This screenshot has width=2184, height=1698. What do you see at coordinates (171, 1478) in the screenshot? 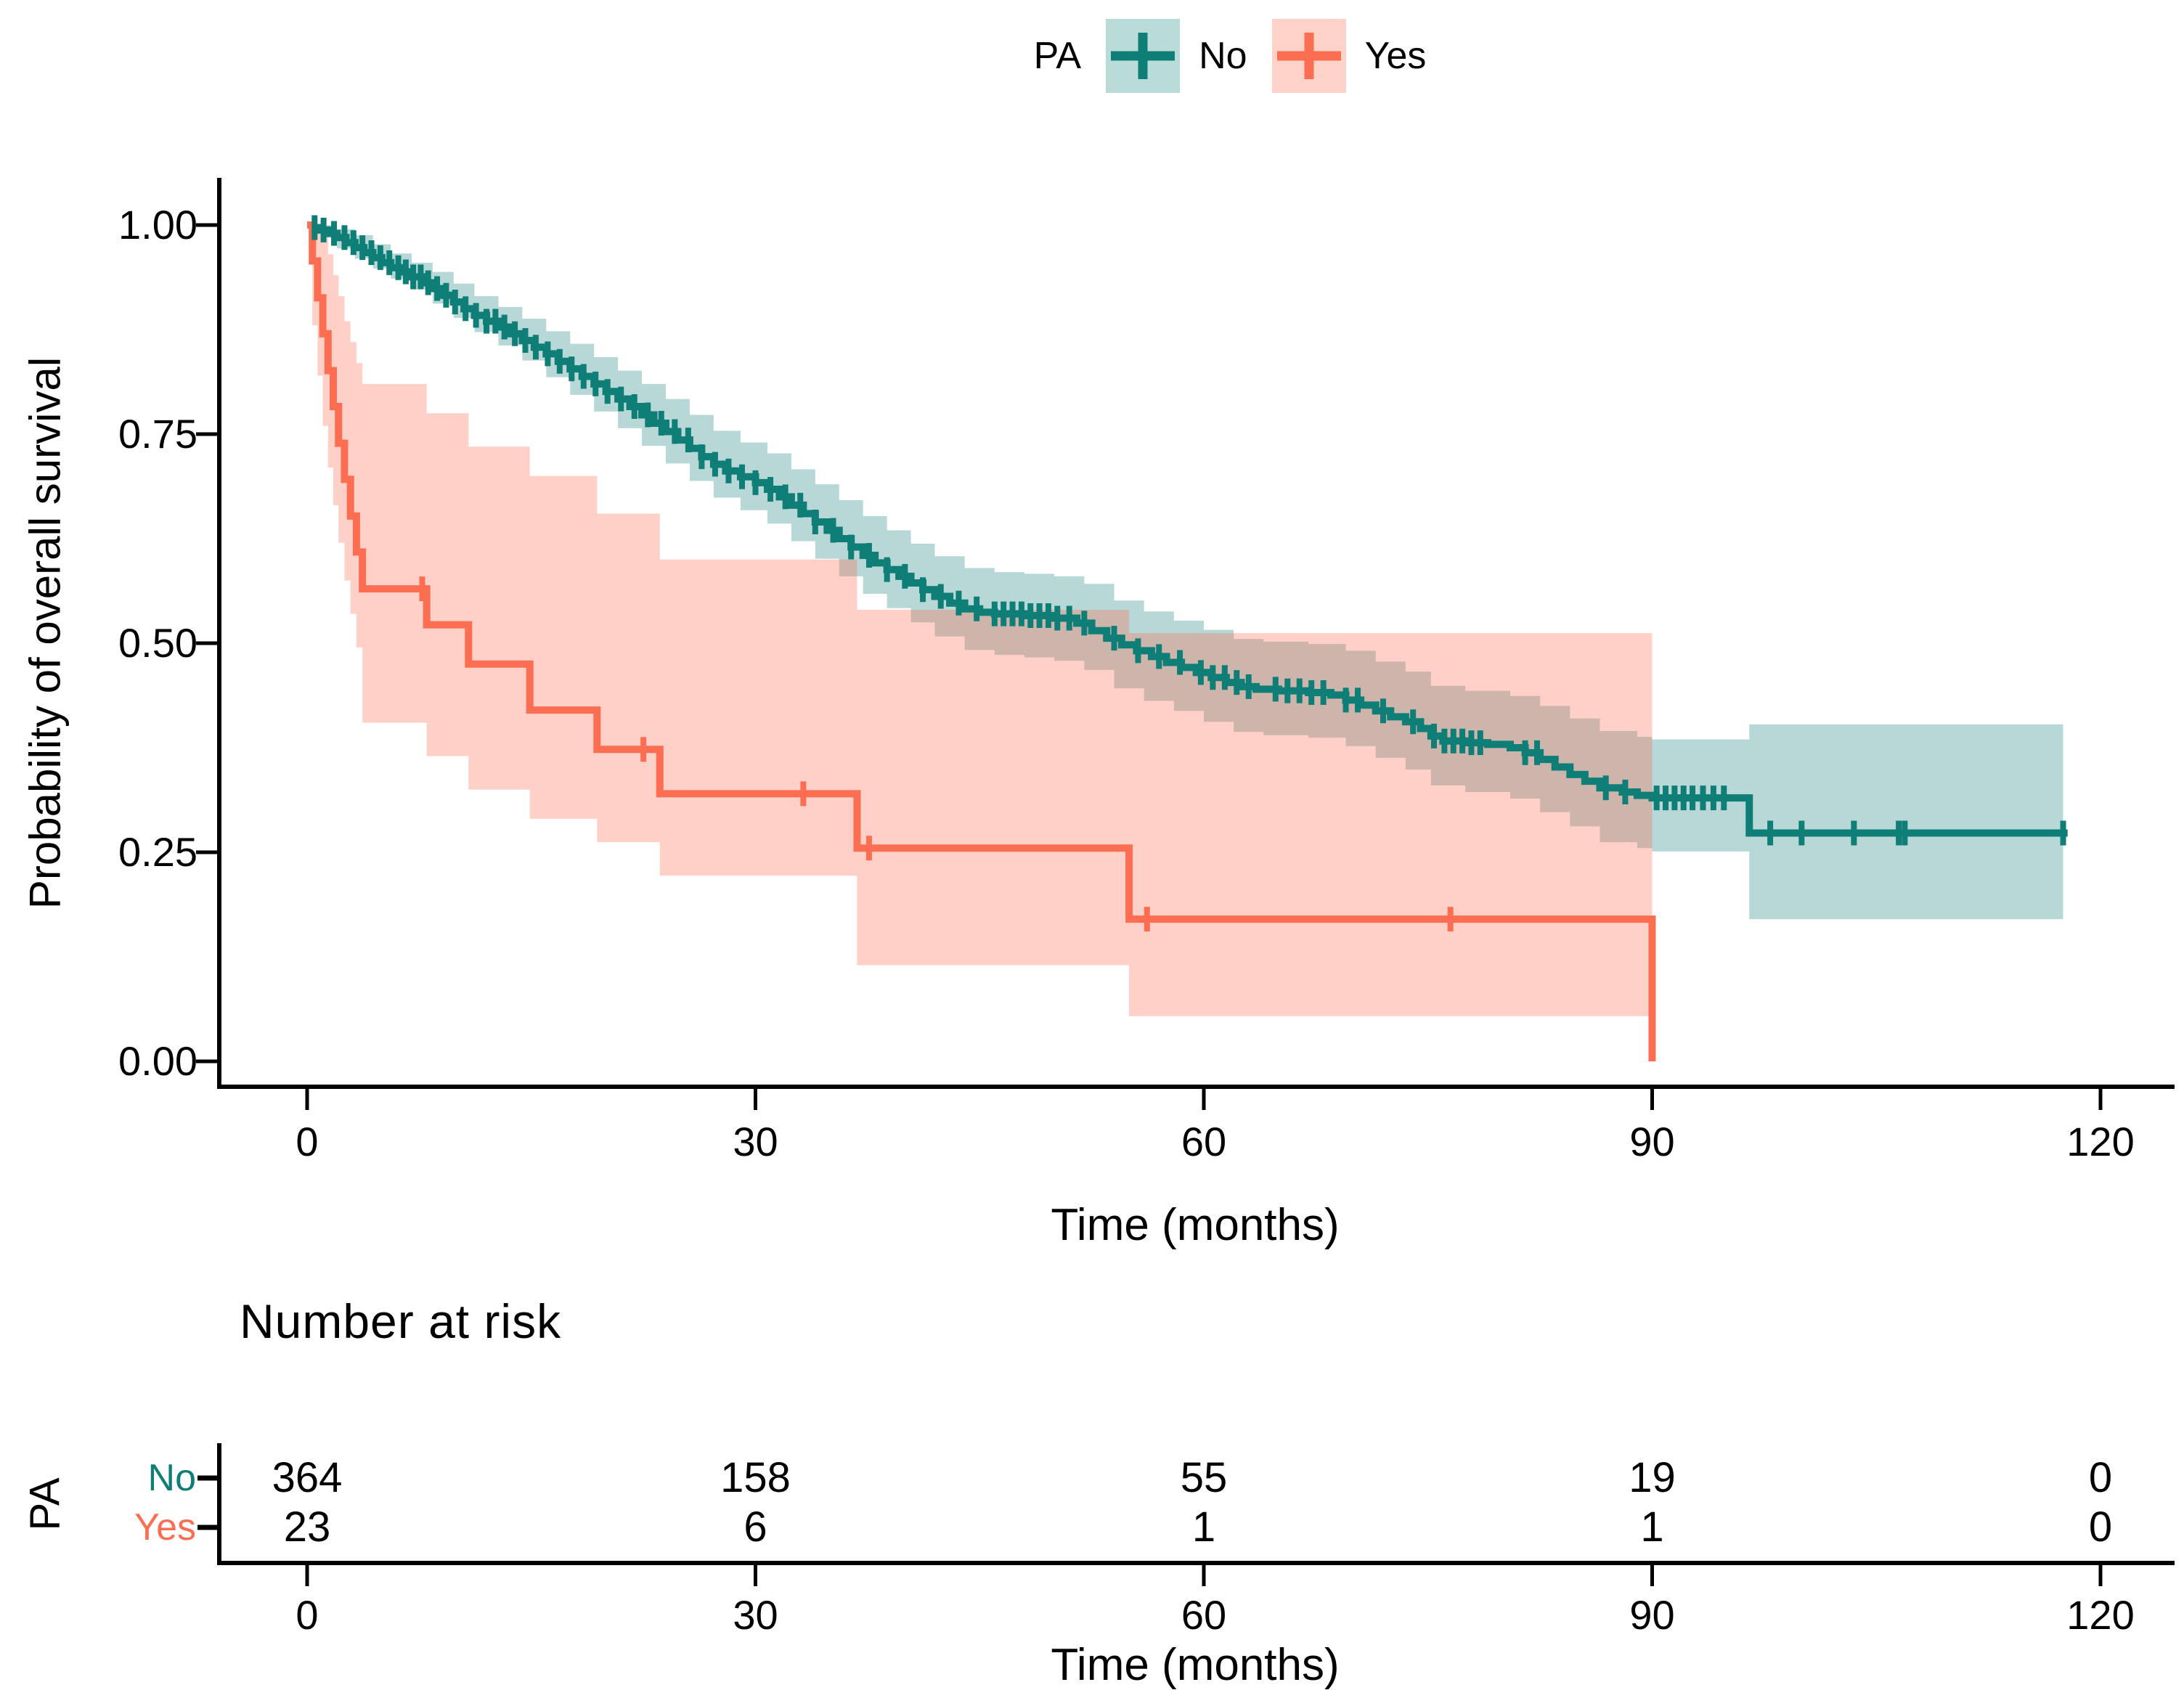
I see `risk-row-label-no: No` at bounding box center [171, 1478].